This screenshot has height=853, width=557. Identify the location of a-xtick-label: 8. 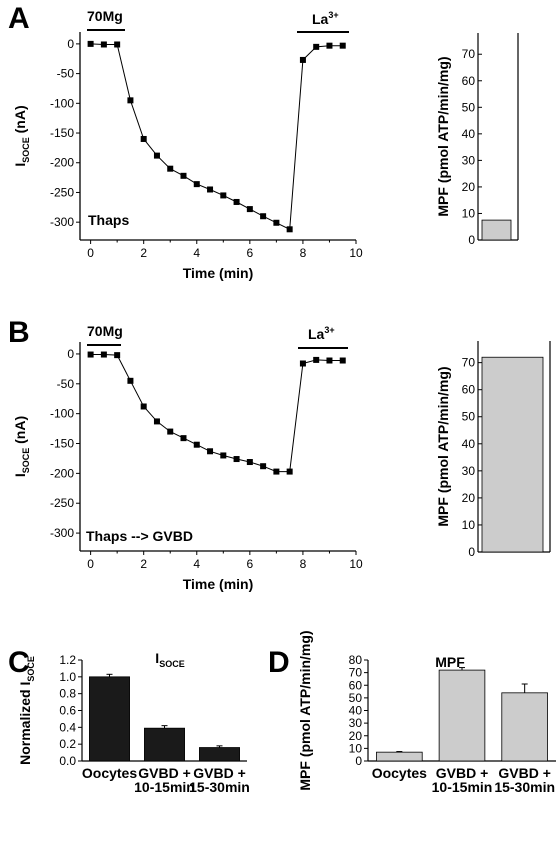
(303, 253).